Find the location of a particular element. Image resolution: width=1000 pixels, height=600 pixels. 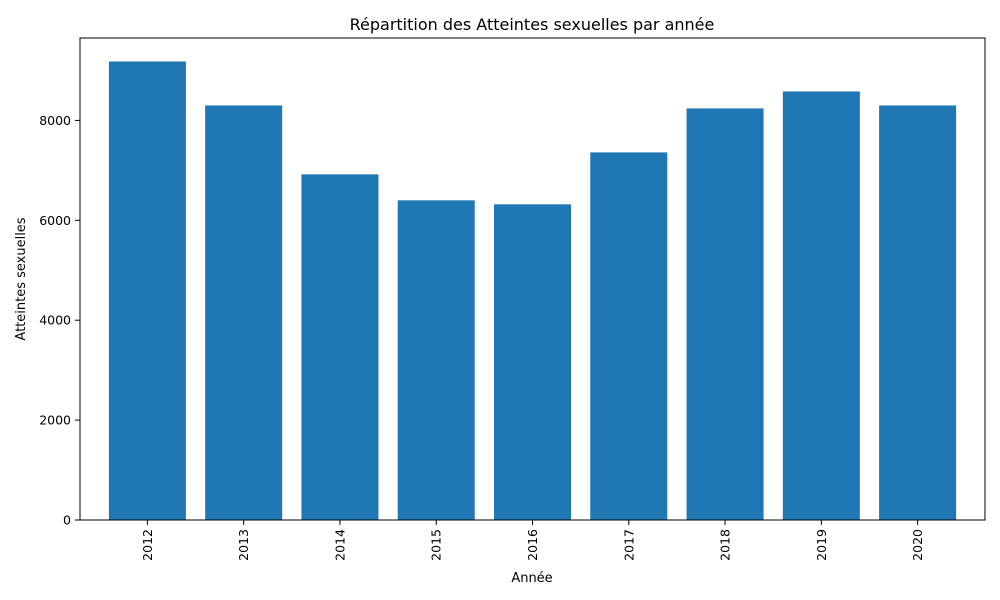

x-tick-label: 2020 is located at coordinates (917, 545).